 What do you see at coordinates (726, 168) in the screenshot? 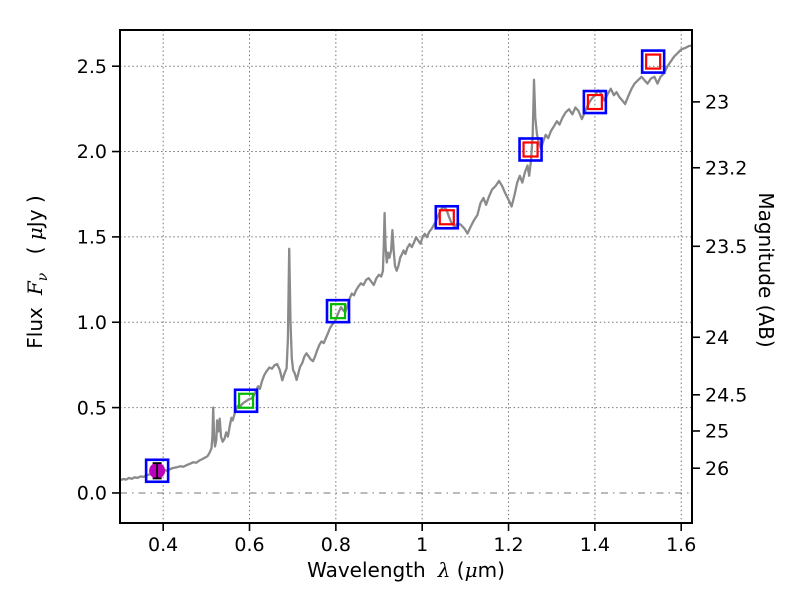
I see `magnitude-tick-label: 23.2` at bounding box center [726, 168].